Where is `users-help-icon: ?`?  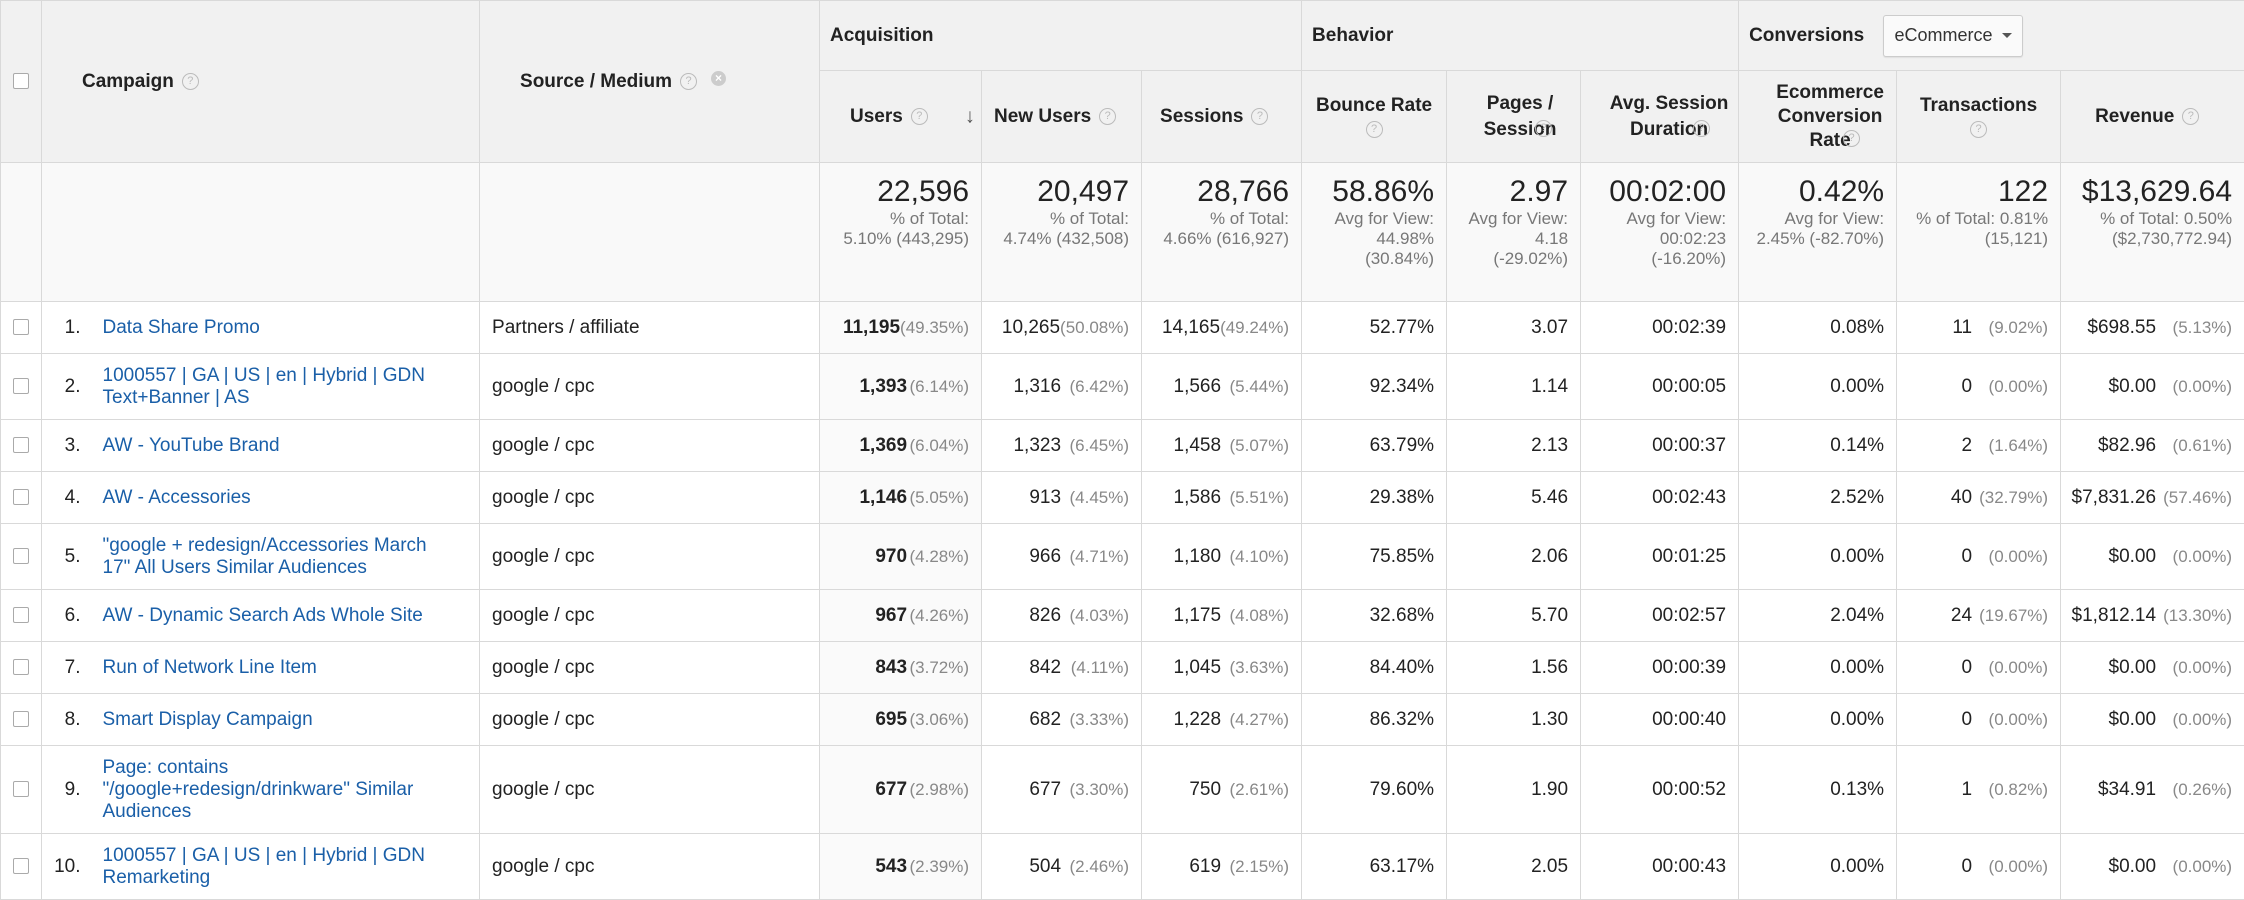
users-help-icon: ? is located at coordinates (919, 116).